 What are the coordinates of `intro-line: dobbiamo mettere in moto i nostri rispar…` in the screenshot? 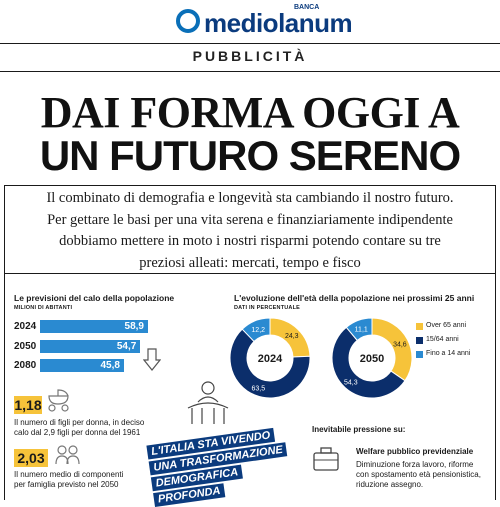 It's located at (250, 241).